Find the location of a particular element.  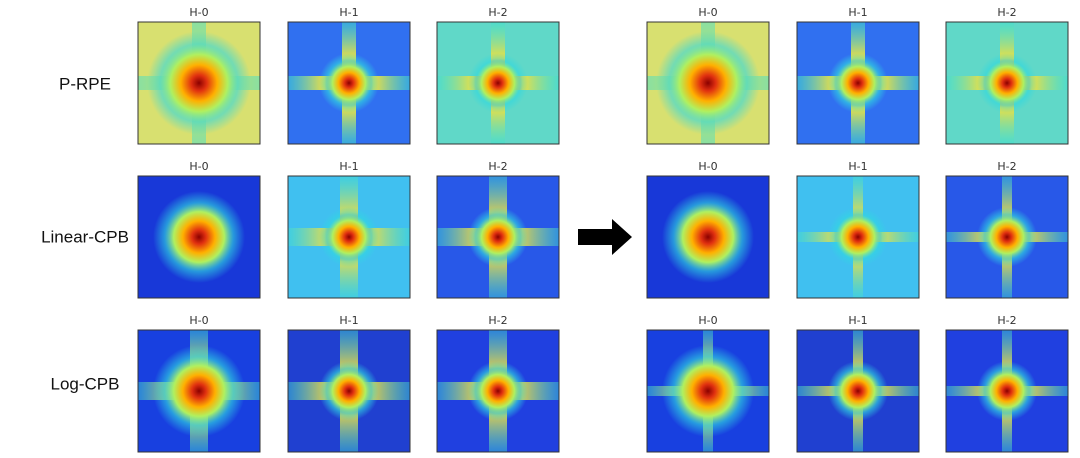

arrow is located at coordinates (605, 237).